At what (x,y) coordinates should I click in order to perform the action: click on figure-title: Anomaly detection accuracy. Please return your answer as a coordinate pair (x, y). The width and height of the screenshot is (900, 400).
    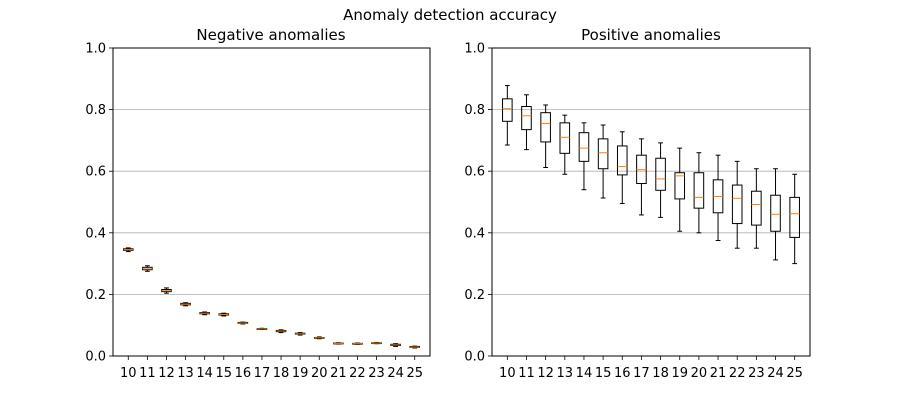
    Looking at the image, I should click on (450, 15).